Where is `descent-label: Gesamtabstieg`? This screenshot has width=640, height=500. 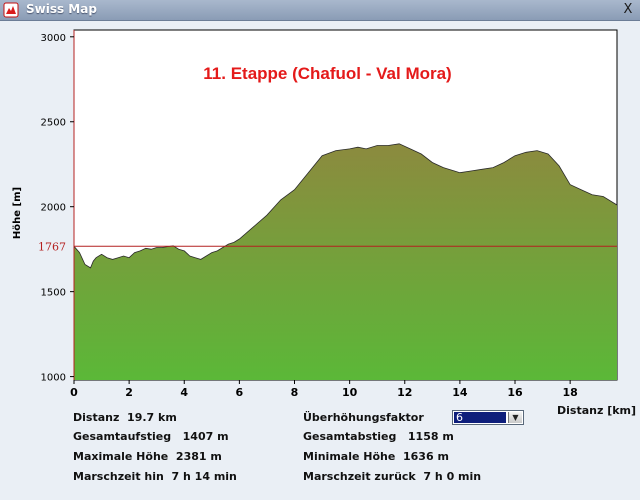
descent-label: Gesamtabstieg is located at coordinates (350, 436).